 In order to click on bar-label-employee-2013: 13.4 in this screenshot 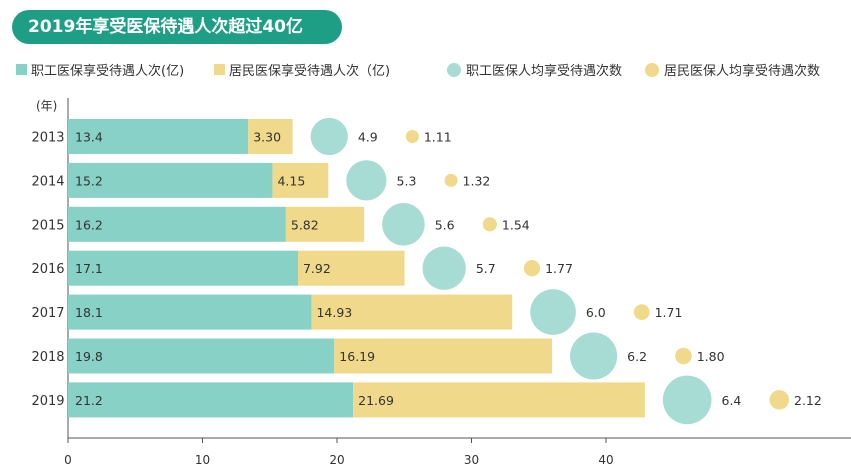, I will do `click(89, 137)`.